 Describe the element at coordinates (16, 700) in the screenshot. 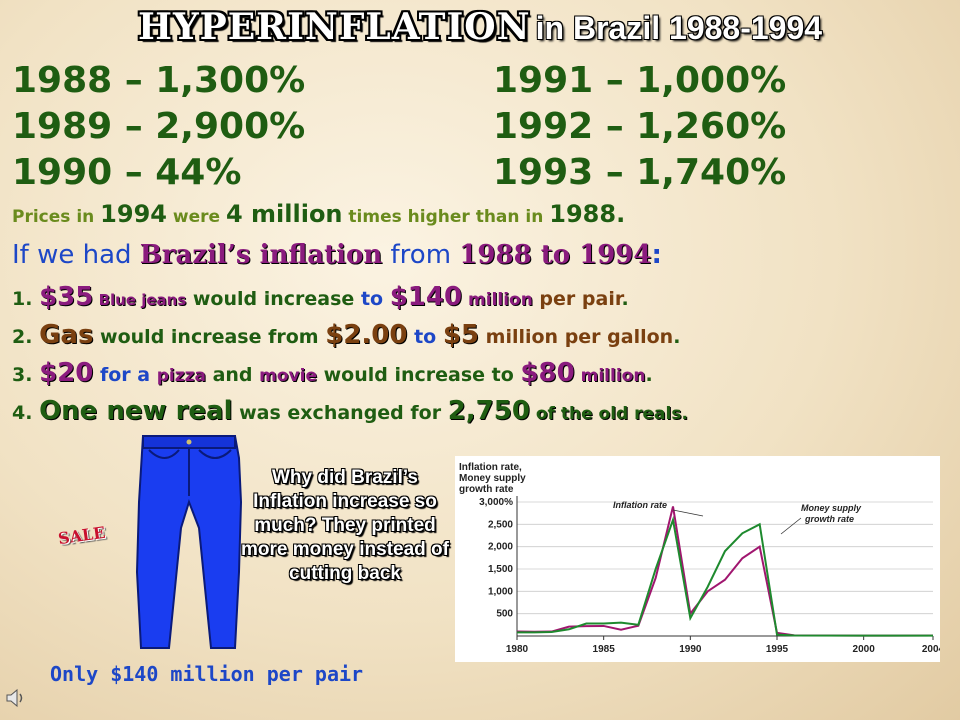

I see `speaker-icon` at that location.